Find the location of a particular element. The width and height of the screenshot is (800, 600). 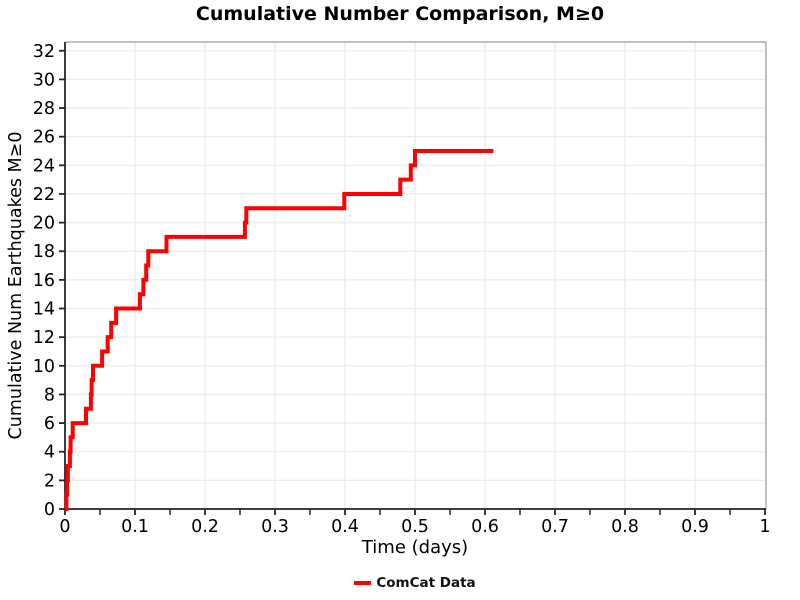

y-axis-label: Cumulative Num Earthquakes M≥0 is located at coordinates (16, 285).